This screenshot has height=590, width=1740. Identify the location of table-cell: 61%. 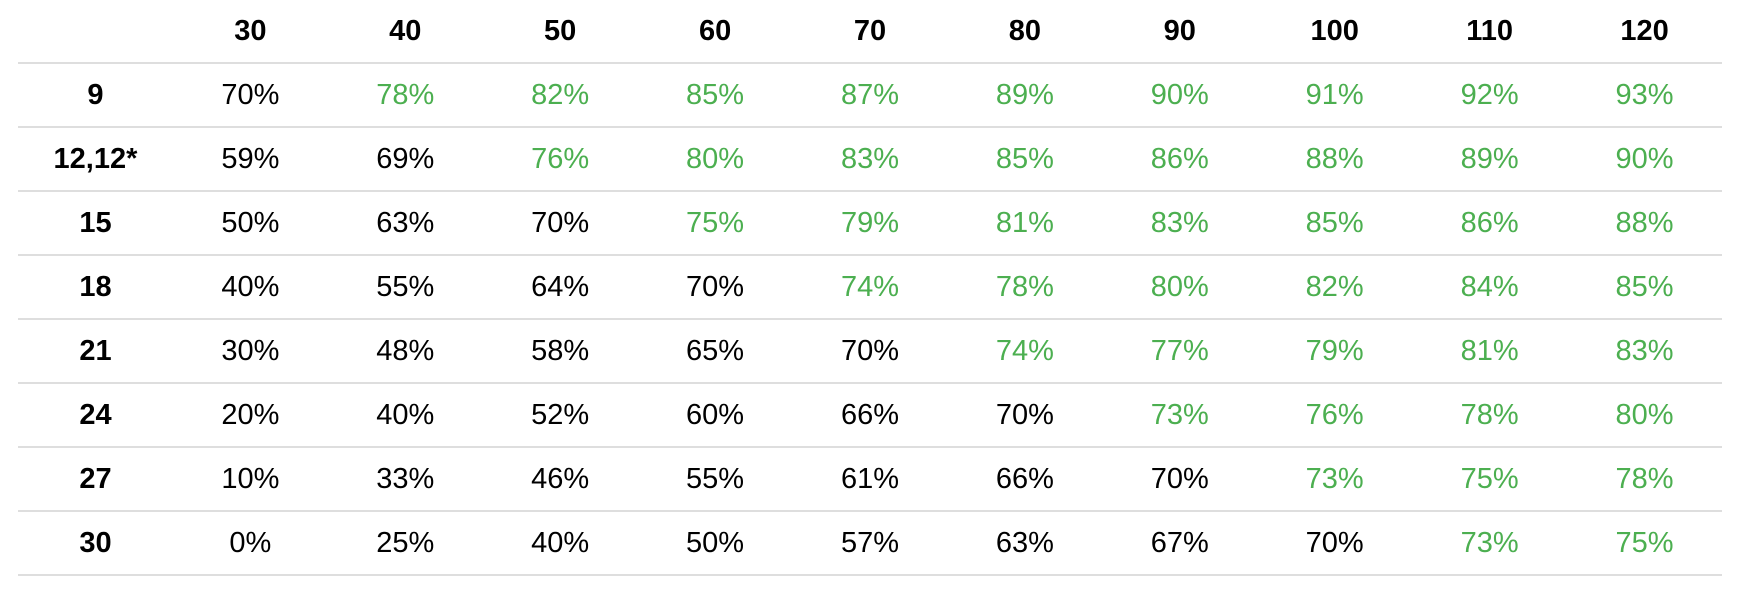
(870, 479).